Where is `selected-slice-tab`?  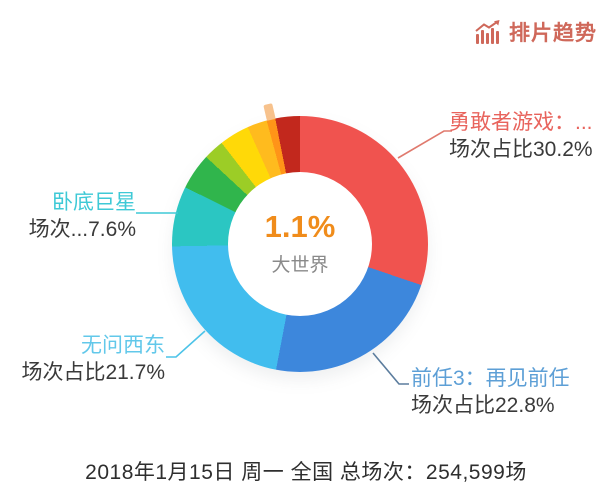 selected-slice-tab is located at coordinates (269, 111).